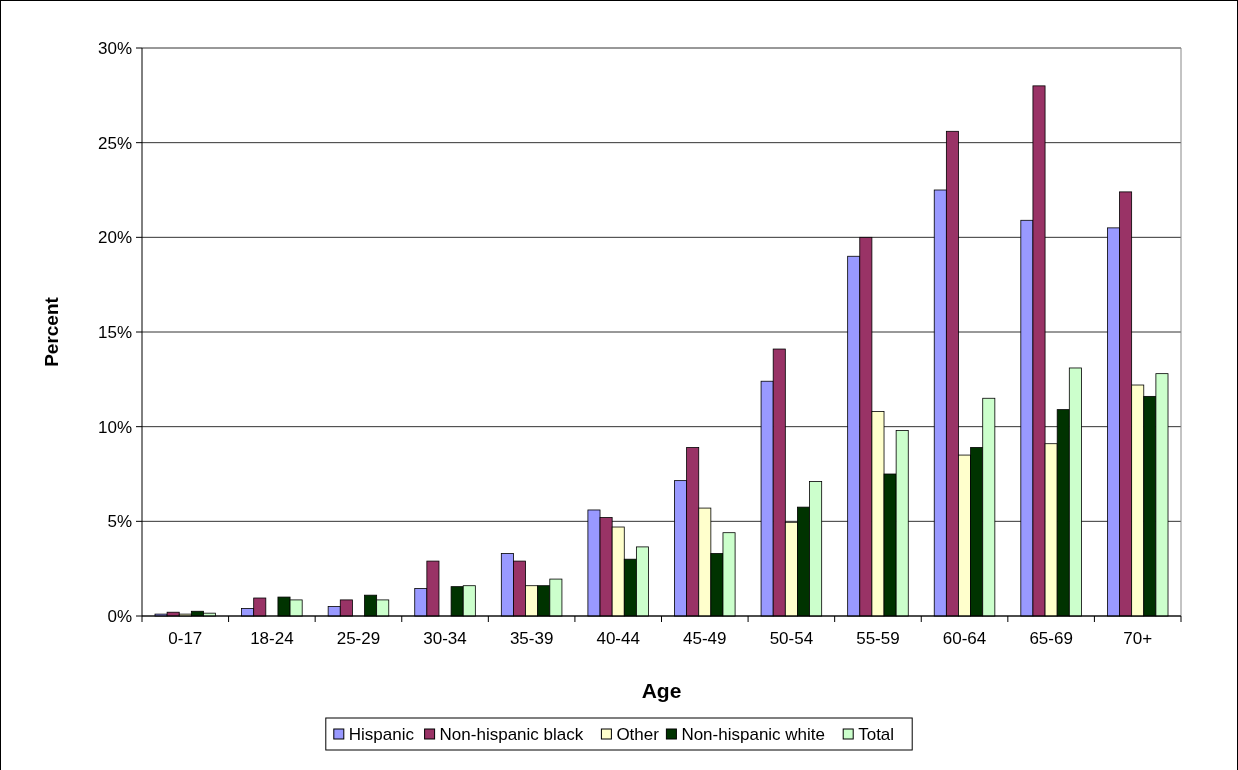  Describe the element at coordinates (272, 638) in the screenshot. I see `x-tick-label: 18-24` at that location.